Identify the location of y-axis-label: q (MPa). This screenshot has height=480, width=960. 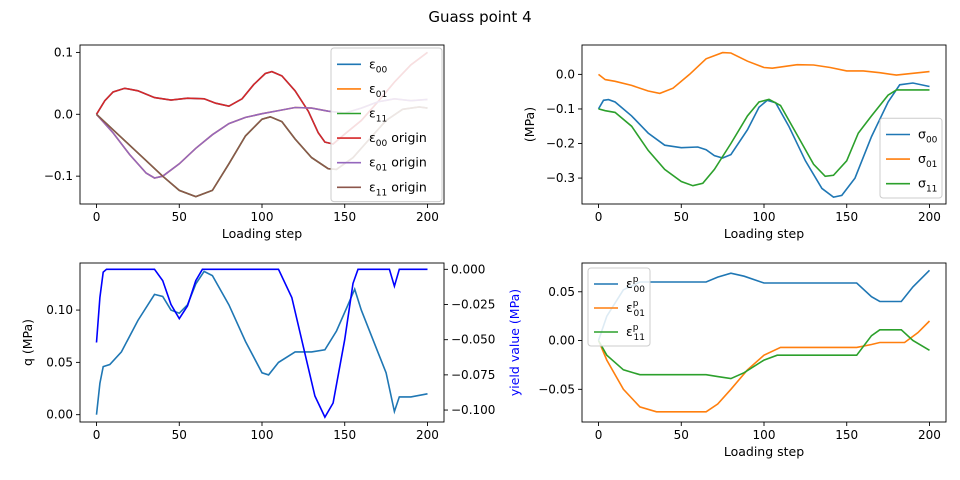
(27, 342).